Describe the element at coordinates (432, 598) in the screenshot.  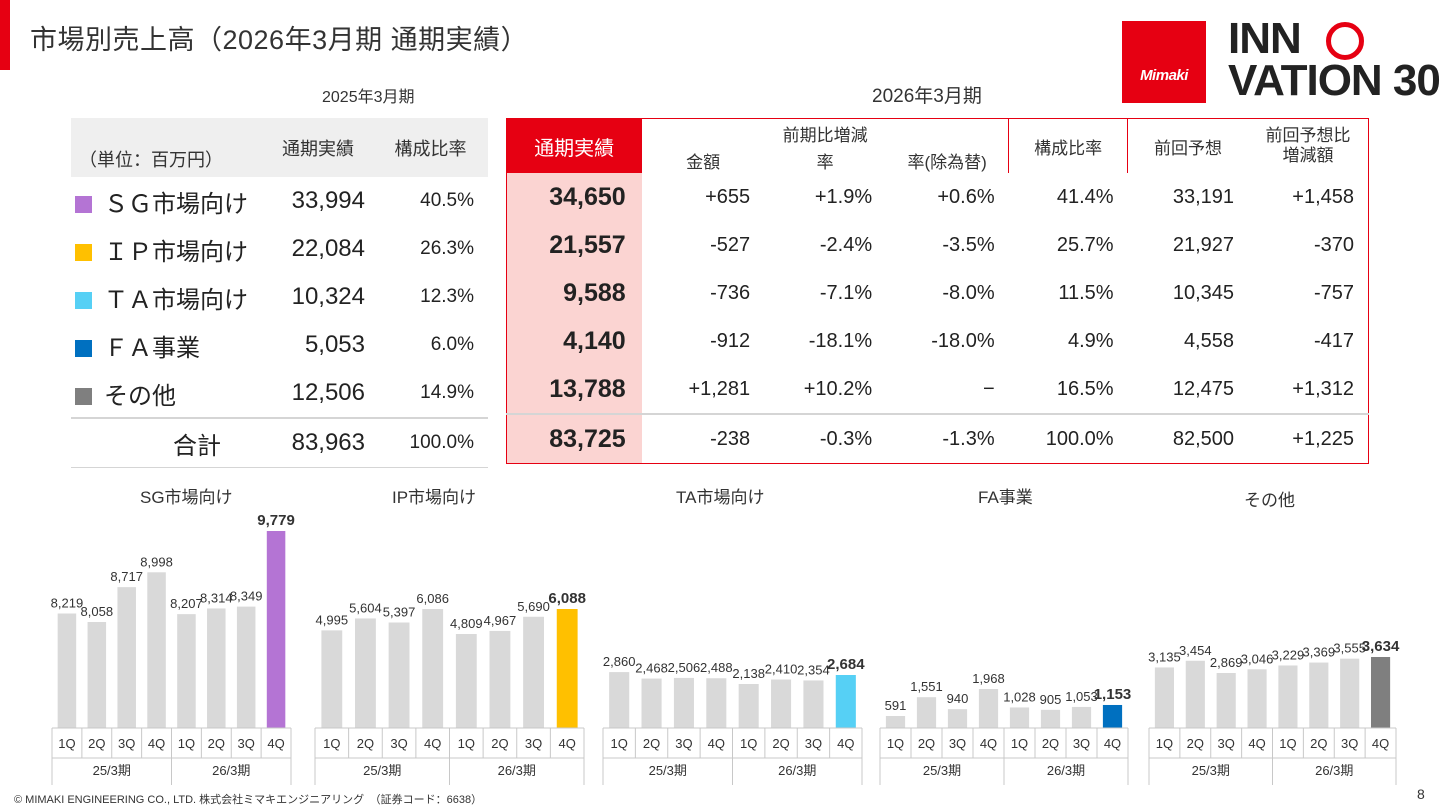
I see `data-label: 6,086` at that location.